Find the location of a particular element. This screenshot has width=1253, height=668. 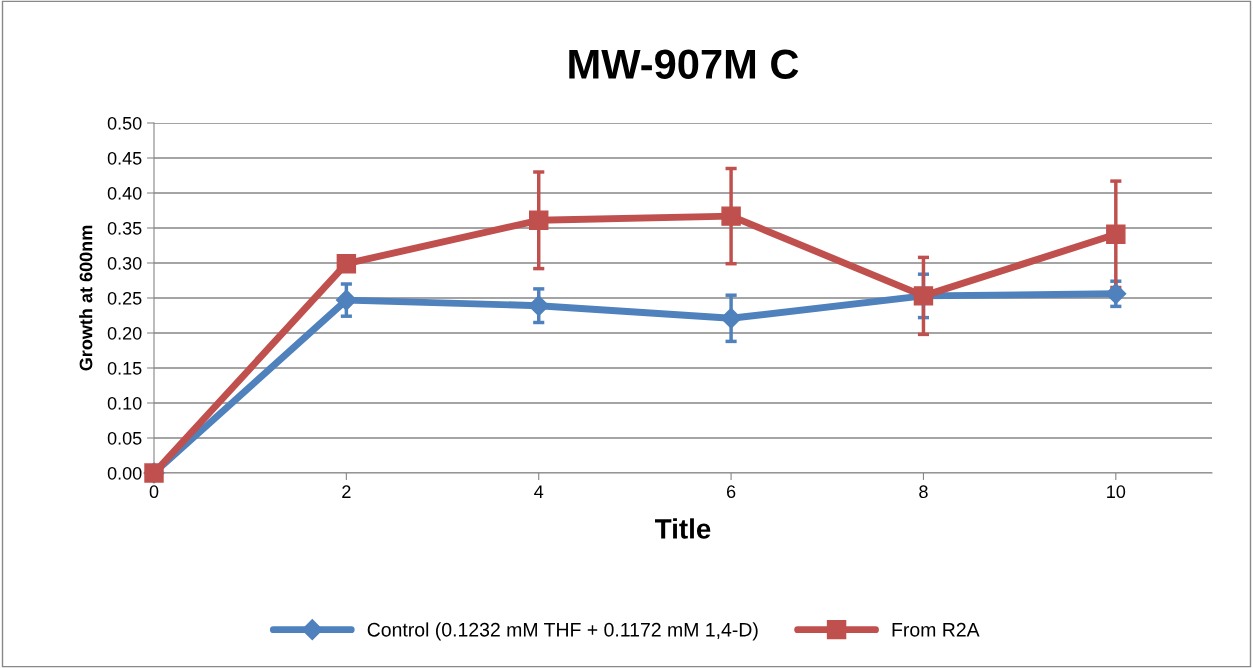

y-tick-label: 0.50 is located at coordinates (124, 123).